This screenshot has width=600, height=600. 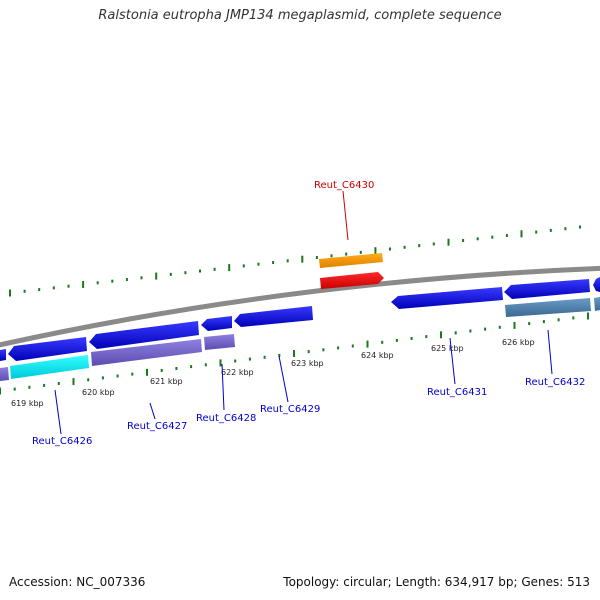 I want to click on feature-cyan, so click(x=49, y=367).